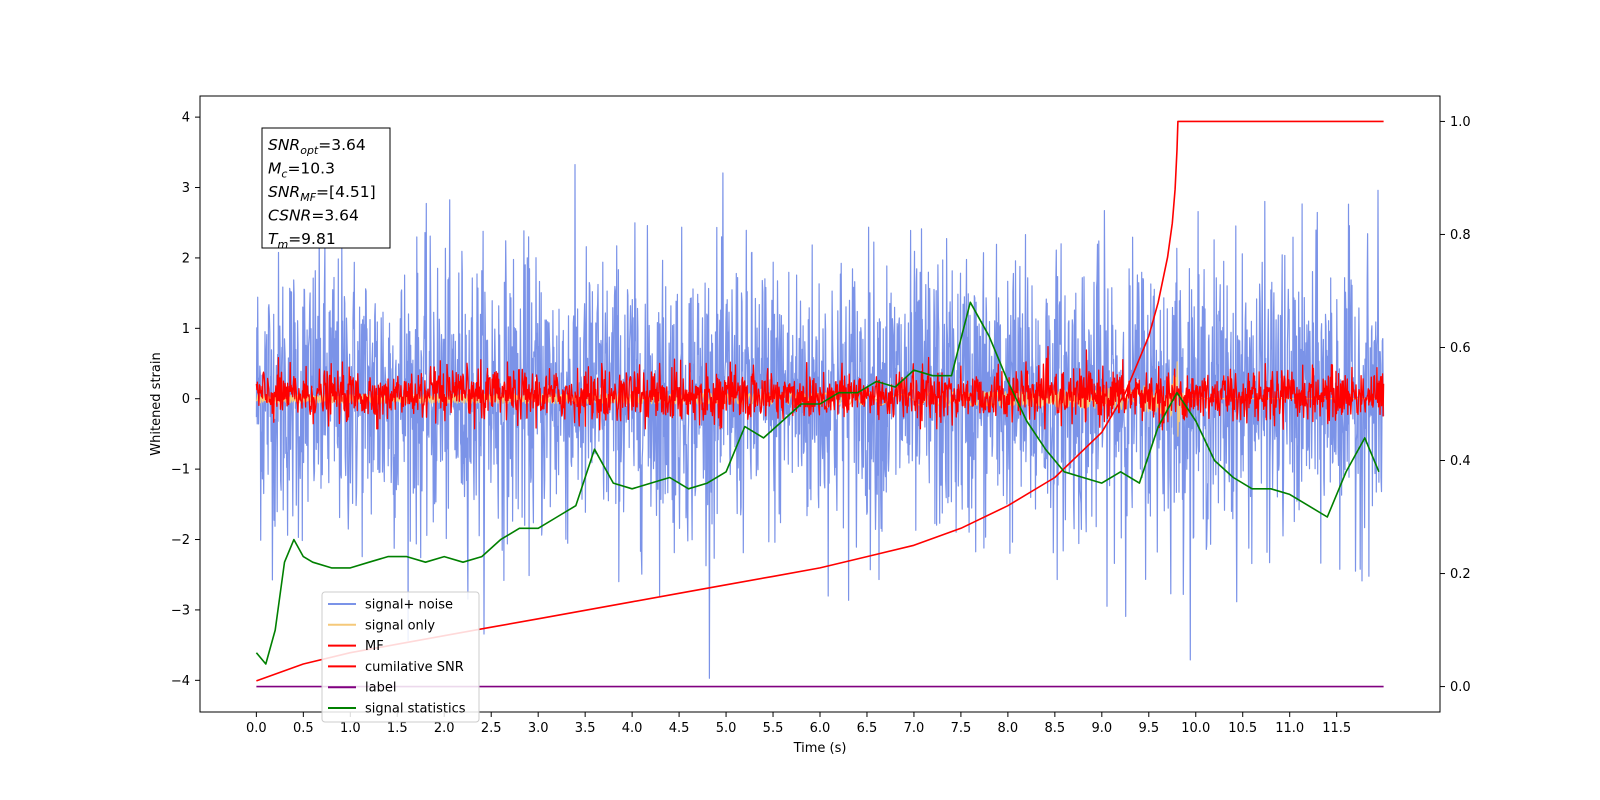 Image resolution: width=1600 pixels, height=800 pixels. I want to click on x-tick-label: 7.5, so click(961, 728).